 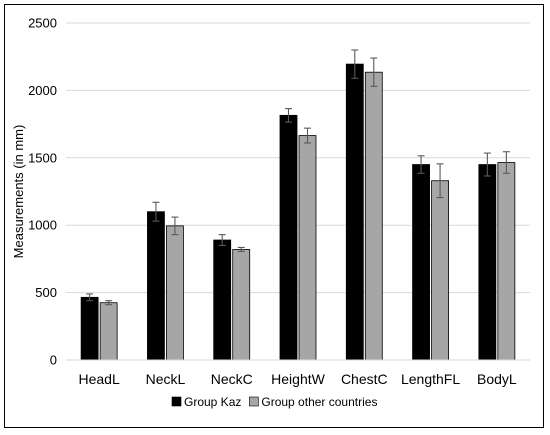 I want to click on bar-group-other-bodyl, so click(x=506, y=261).